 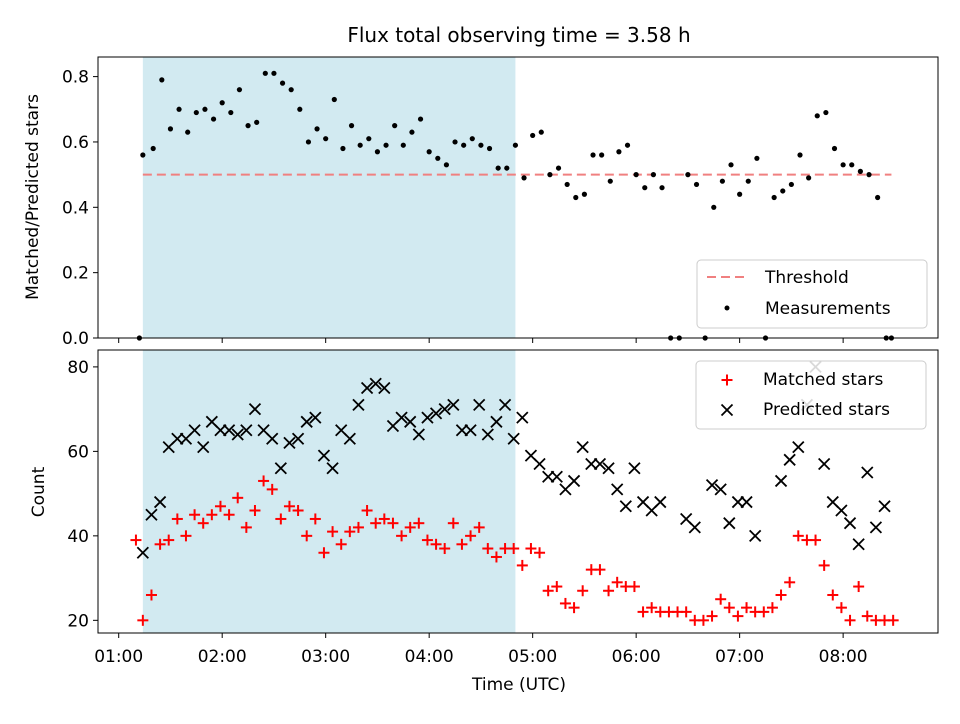 What do you see at coordinates (75, 208) in the screenshot?
I see `ratio-y-tick-label: 0.4` at bounding box center [75, 208].